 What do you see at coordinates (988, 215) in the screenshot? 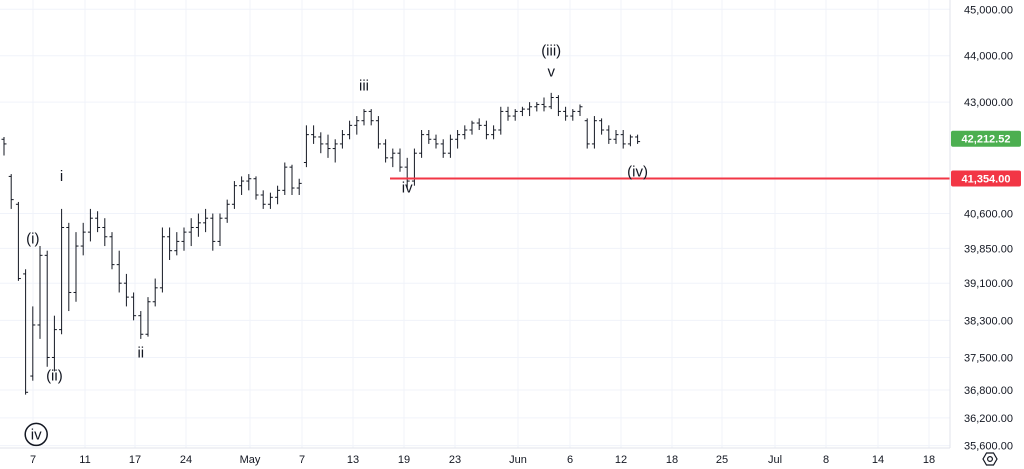
I see `y-tick-label: 40,600.00` at bounding box center [988, 215].